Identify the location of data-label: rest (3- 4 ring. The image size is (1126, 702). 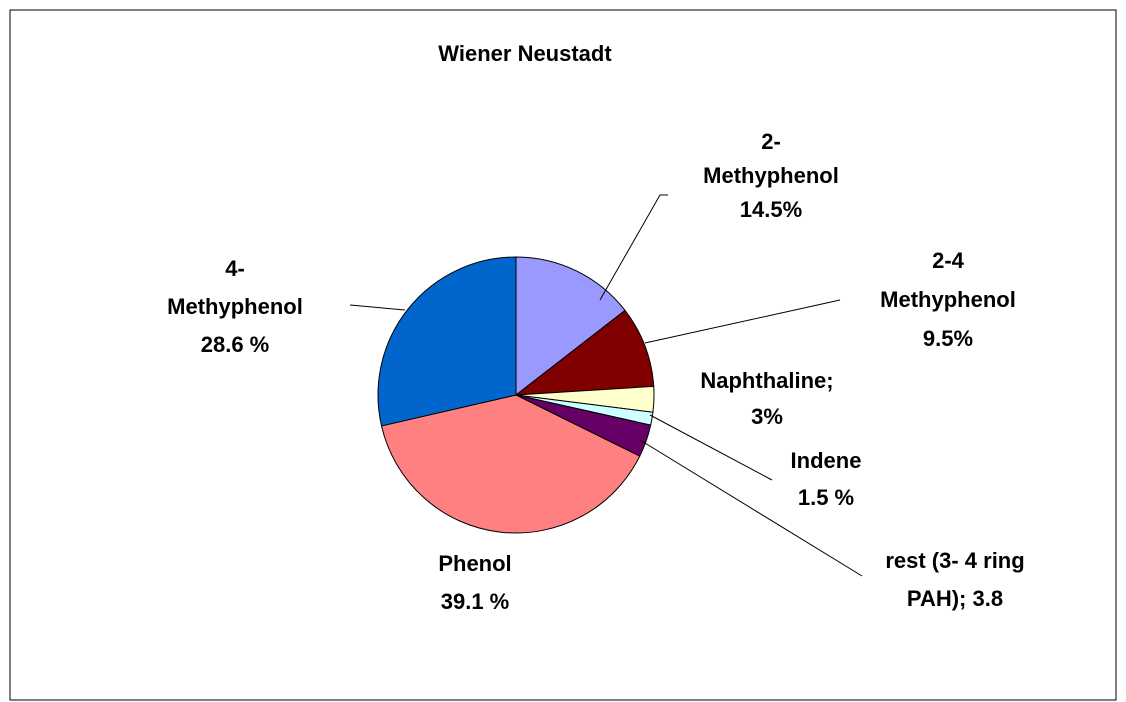
(954, 560).